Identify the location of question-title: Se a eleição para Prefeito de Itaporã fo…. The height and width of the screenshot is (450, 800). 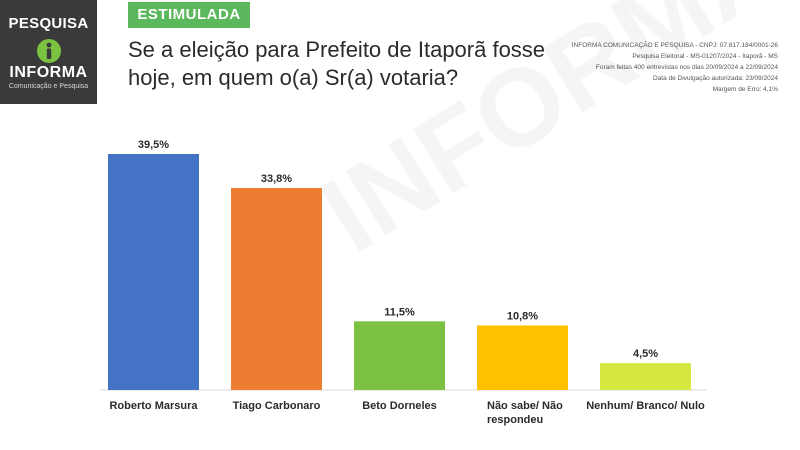
(337, 63).